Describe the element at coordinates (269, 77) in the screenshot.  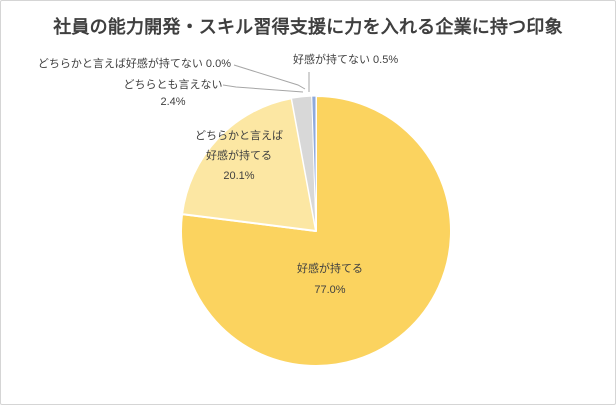
I see `leader-line-rather-unfavorable` at that location.